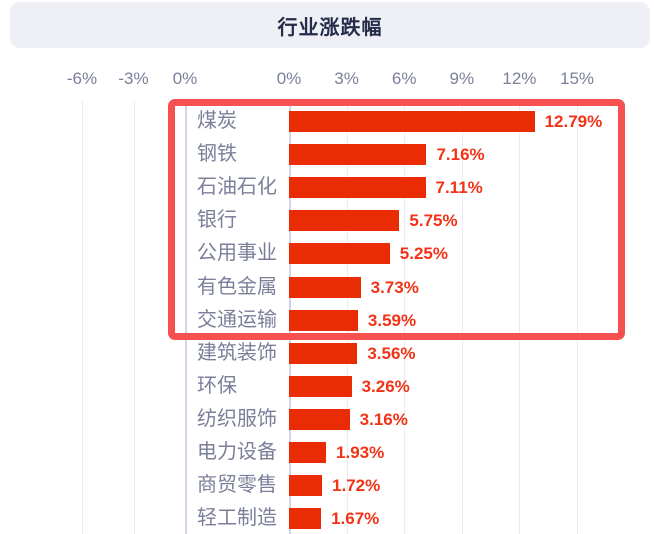 The width and height of the screenshot is (654, 534). What do you see at coordinates (217, 154) in the screenshot?
I see `category-label: 钢铁` at bounding box center [217, 154].